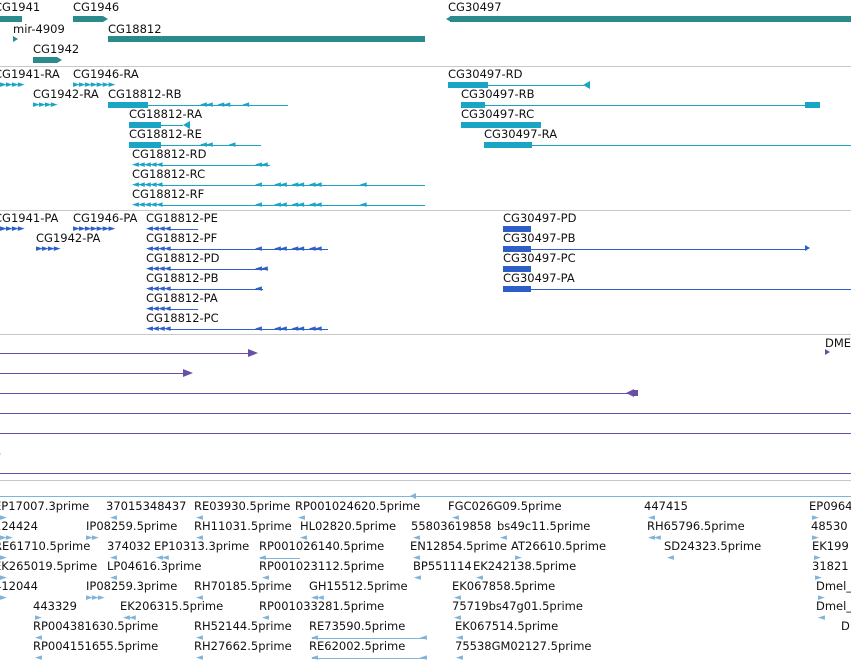 The width and height of the screenshot is (851, 662). I want to click on transcript-label: CG1941-RA, so click(30, 74).